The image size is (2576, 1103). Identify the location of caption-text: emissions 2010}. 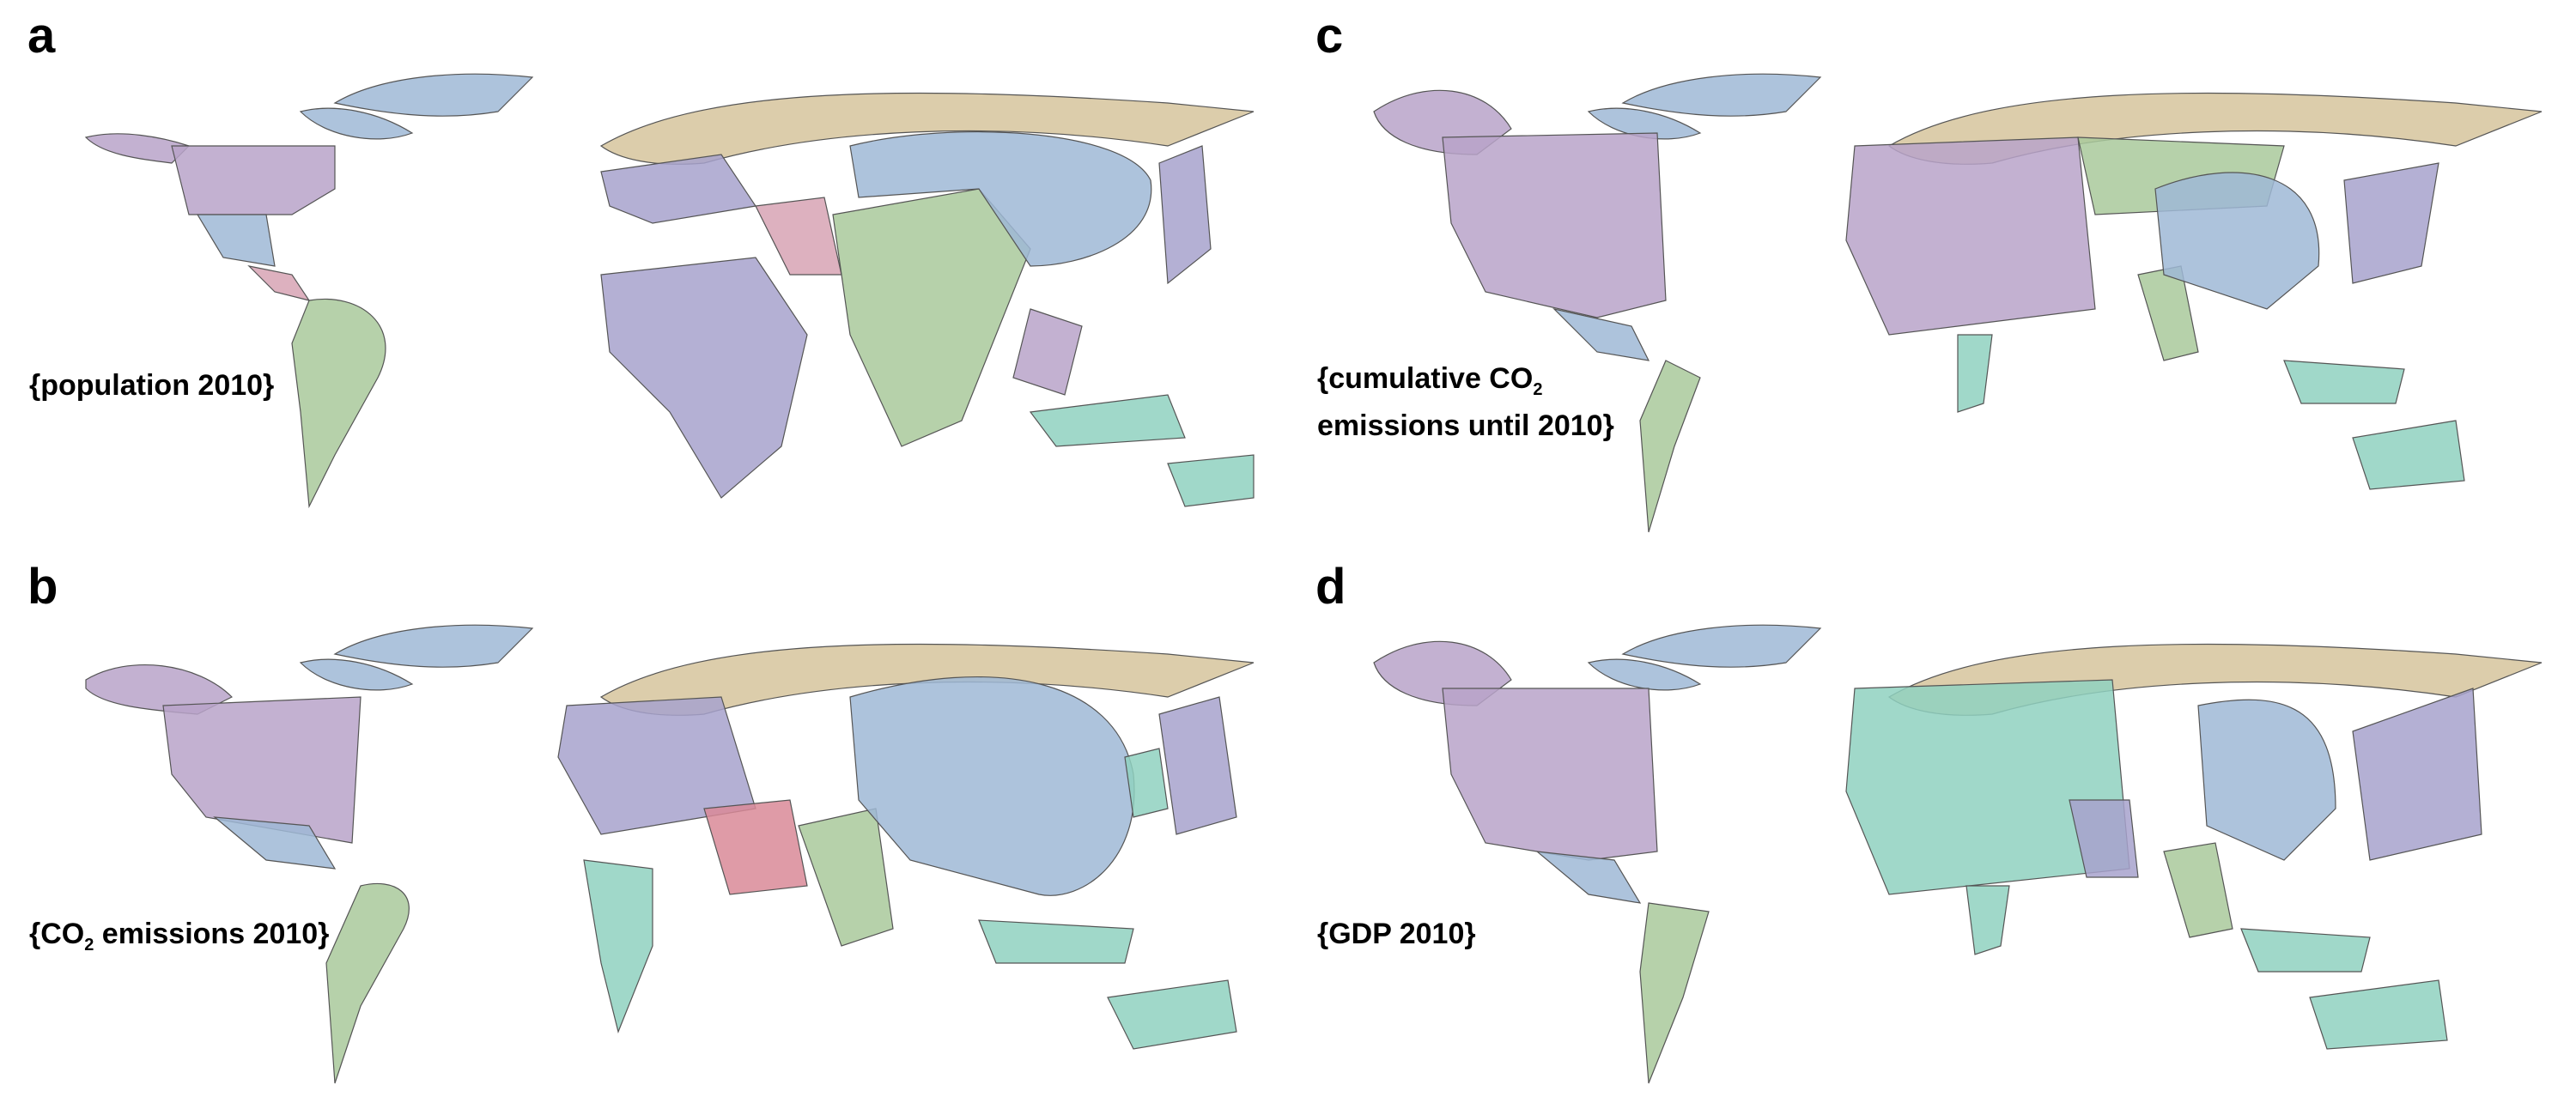
(212, 934).